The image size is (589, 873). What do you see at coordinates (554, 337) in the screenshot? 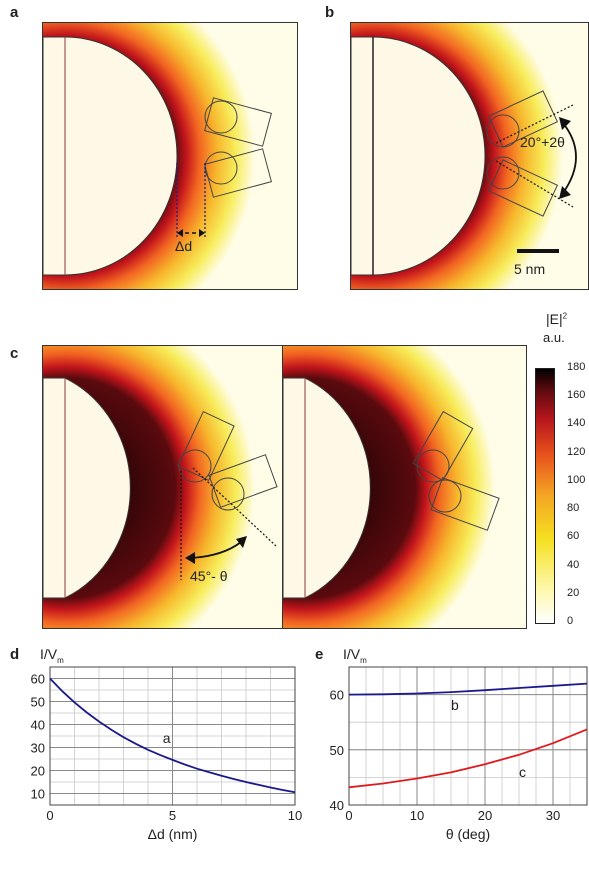
I see `colorbar-unit: a.u.` at bounding box center [554, 337].